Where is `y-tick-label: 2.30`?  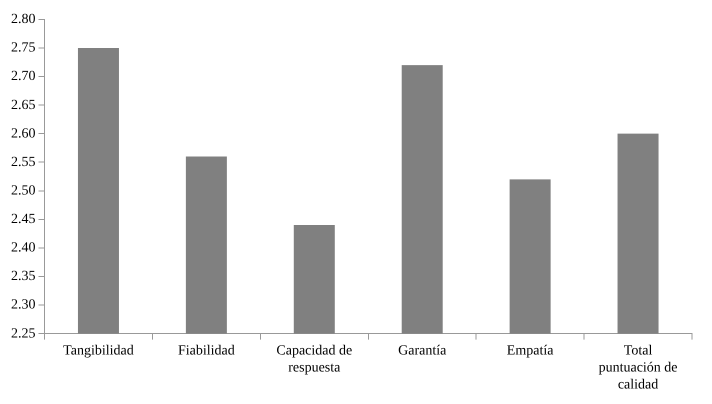 y-tick-label: 2.30 is located at coordinates (23, 305).